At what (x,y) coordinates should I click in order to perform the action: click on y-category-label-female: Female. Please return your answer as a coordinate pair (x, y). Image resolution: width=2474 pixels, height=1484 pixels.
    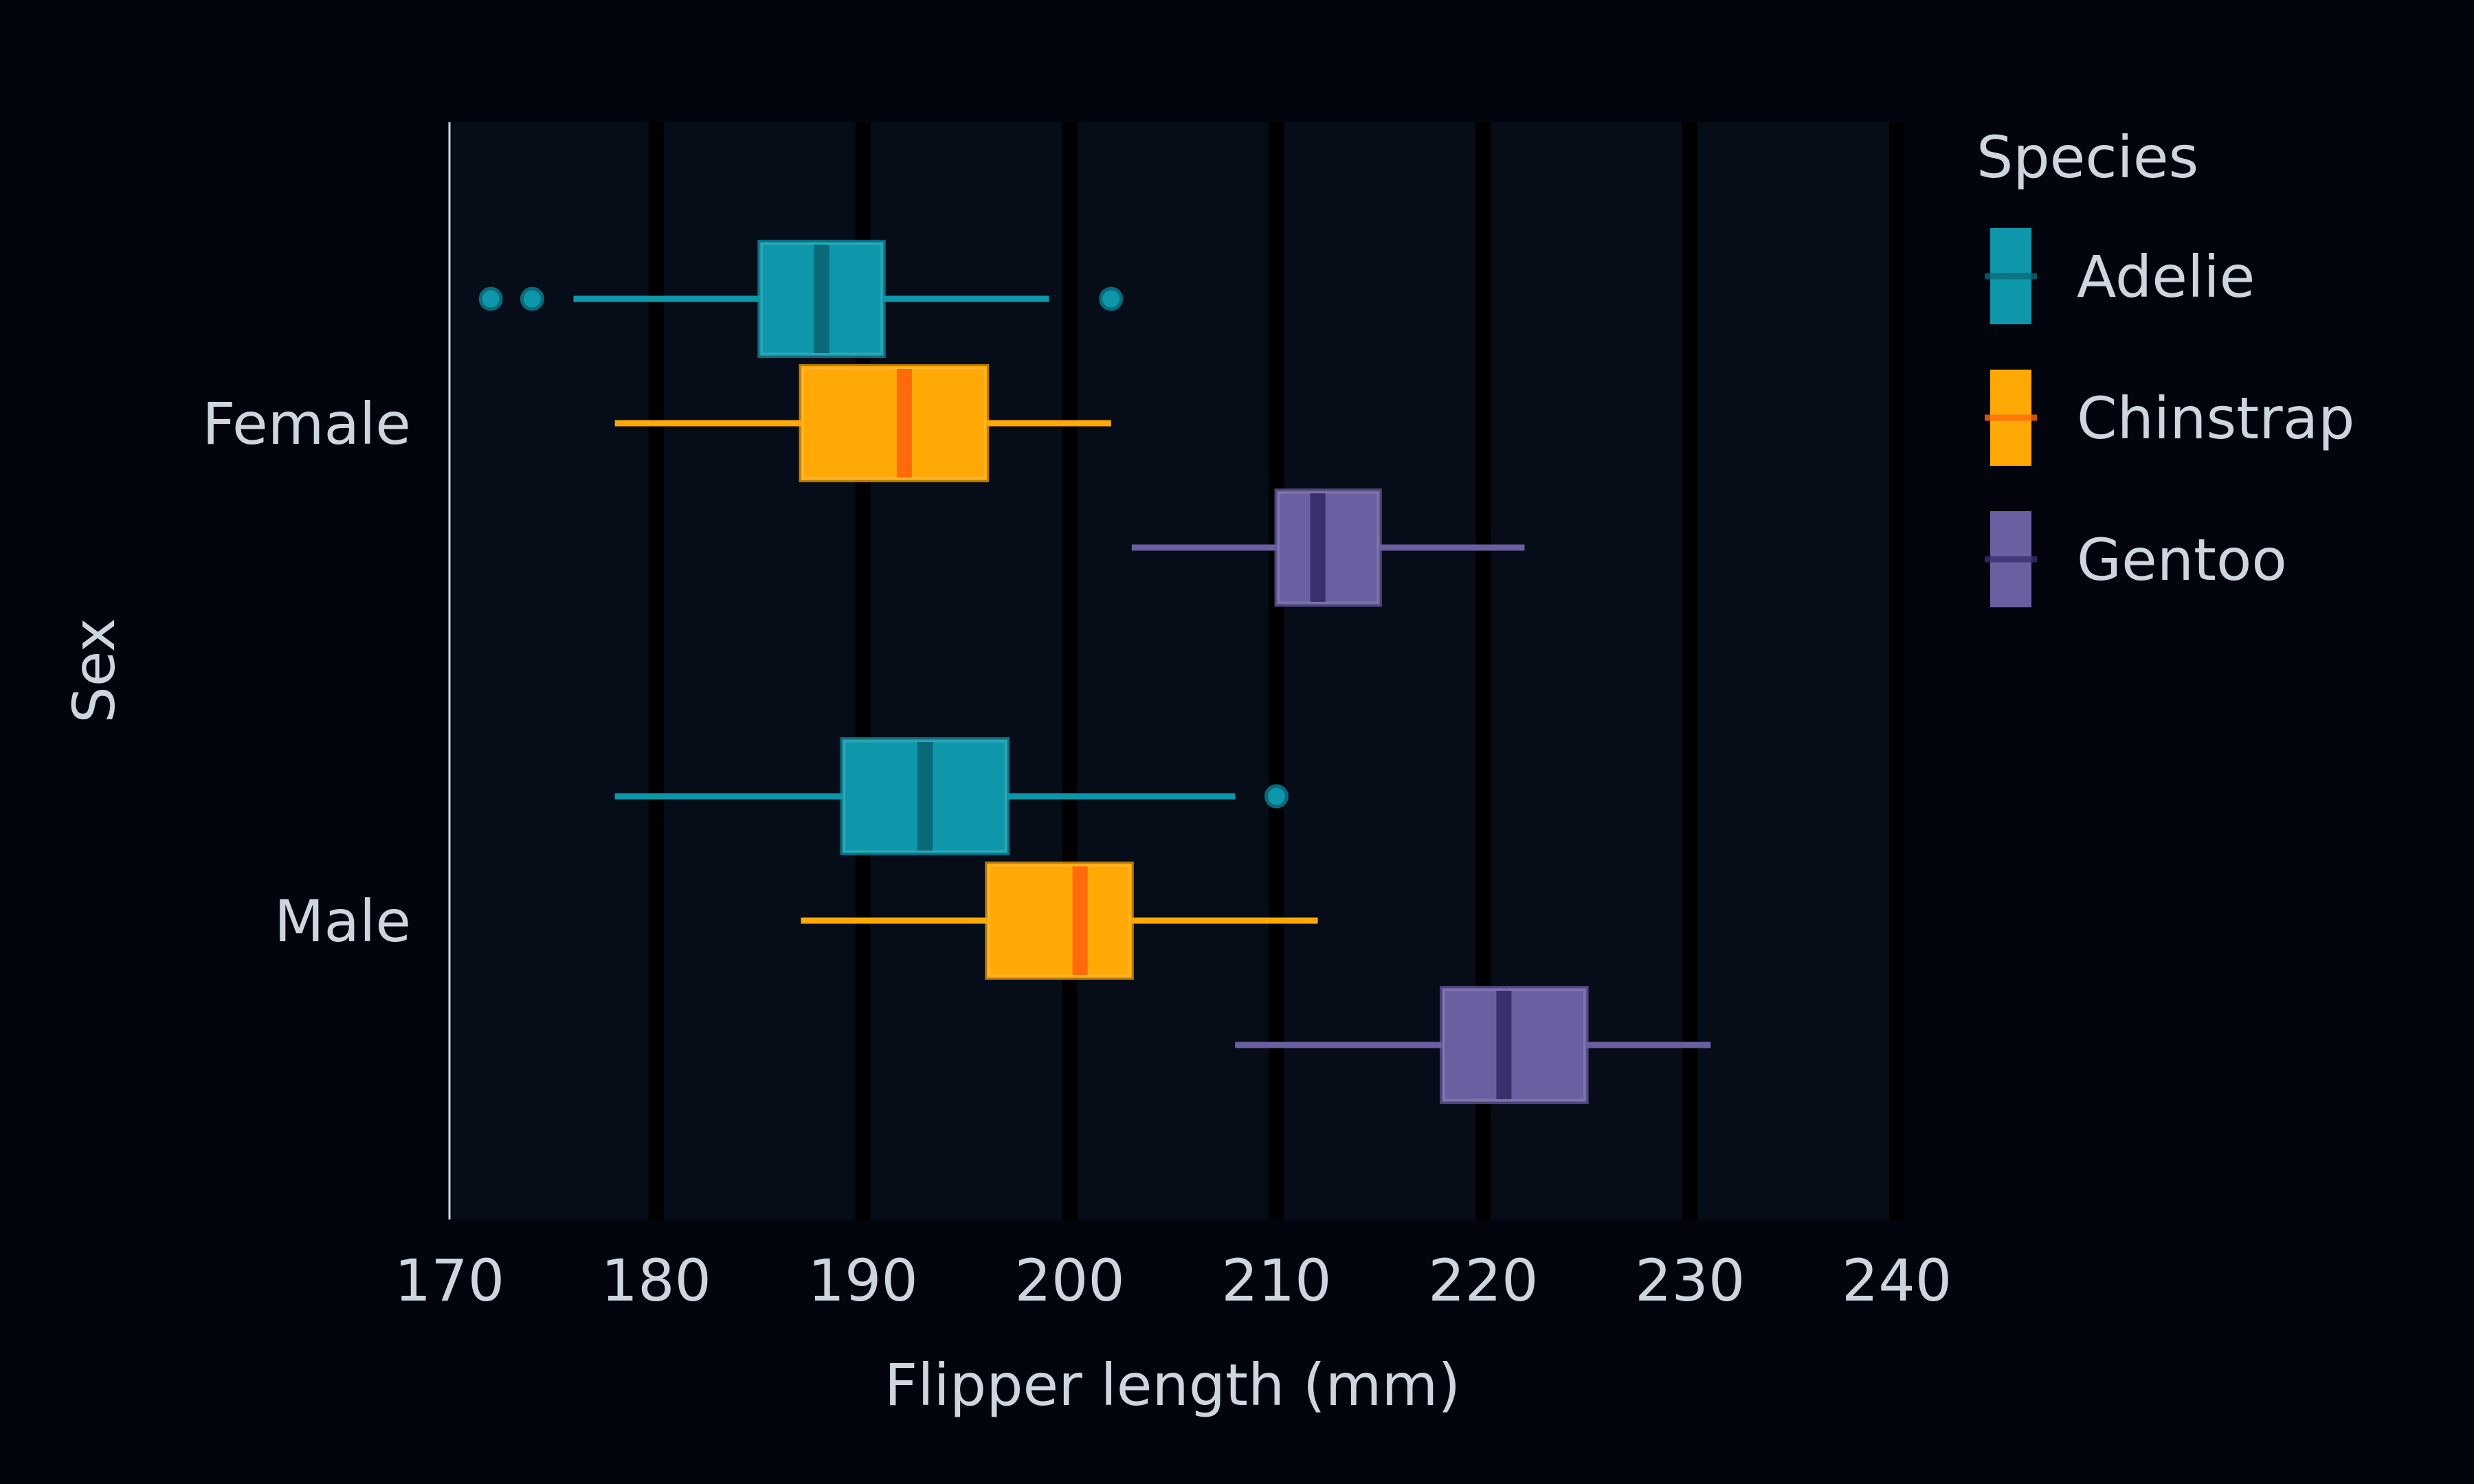
    Looking at the image, I should click on (306, 424).